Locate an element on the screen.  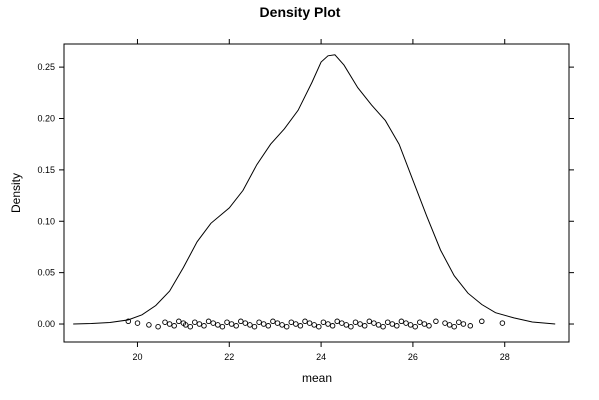
rug-points is located at coordinates (315, 324).